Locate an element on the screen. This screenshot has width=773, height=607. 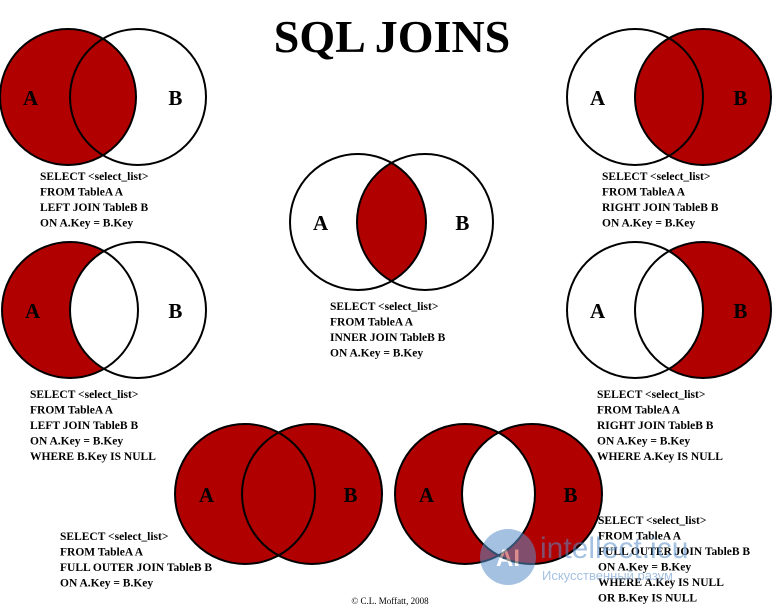
watermark-logo is located at coordinates (508, 557).